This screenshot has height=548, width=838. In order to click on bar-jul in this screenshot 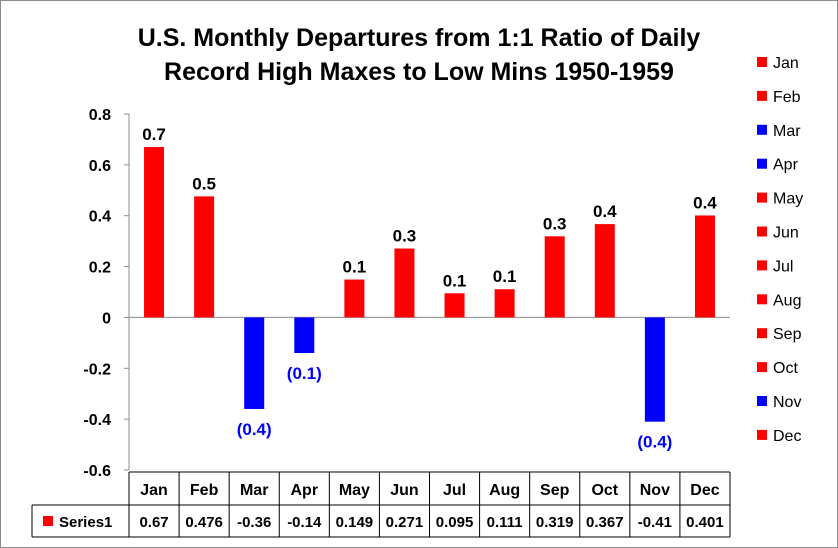, I will do `click(454, 305)`.